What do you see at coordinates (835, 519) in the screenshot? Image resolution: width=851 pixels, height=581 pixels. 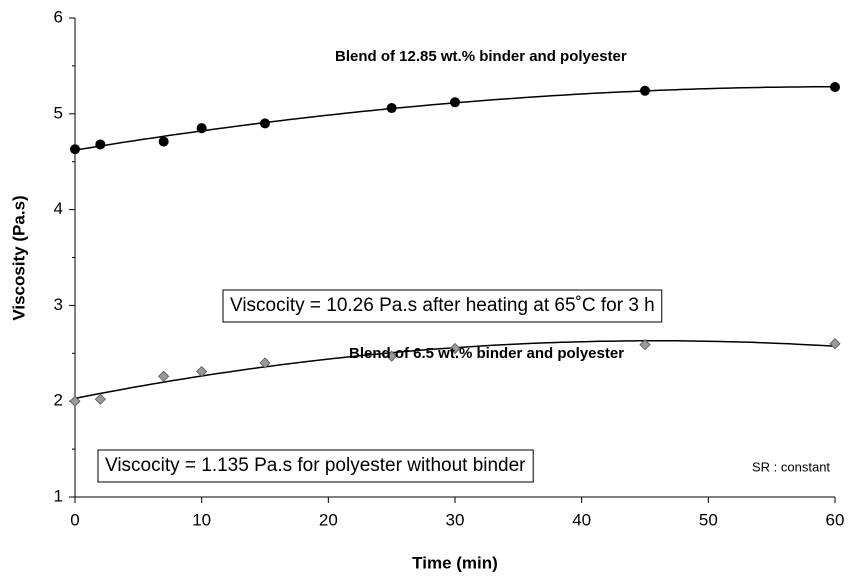 I see `x-tick-label: 60` at bounding box center [835, 519].